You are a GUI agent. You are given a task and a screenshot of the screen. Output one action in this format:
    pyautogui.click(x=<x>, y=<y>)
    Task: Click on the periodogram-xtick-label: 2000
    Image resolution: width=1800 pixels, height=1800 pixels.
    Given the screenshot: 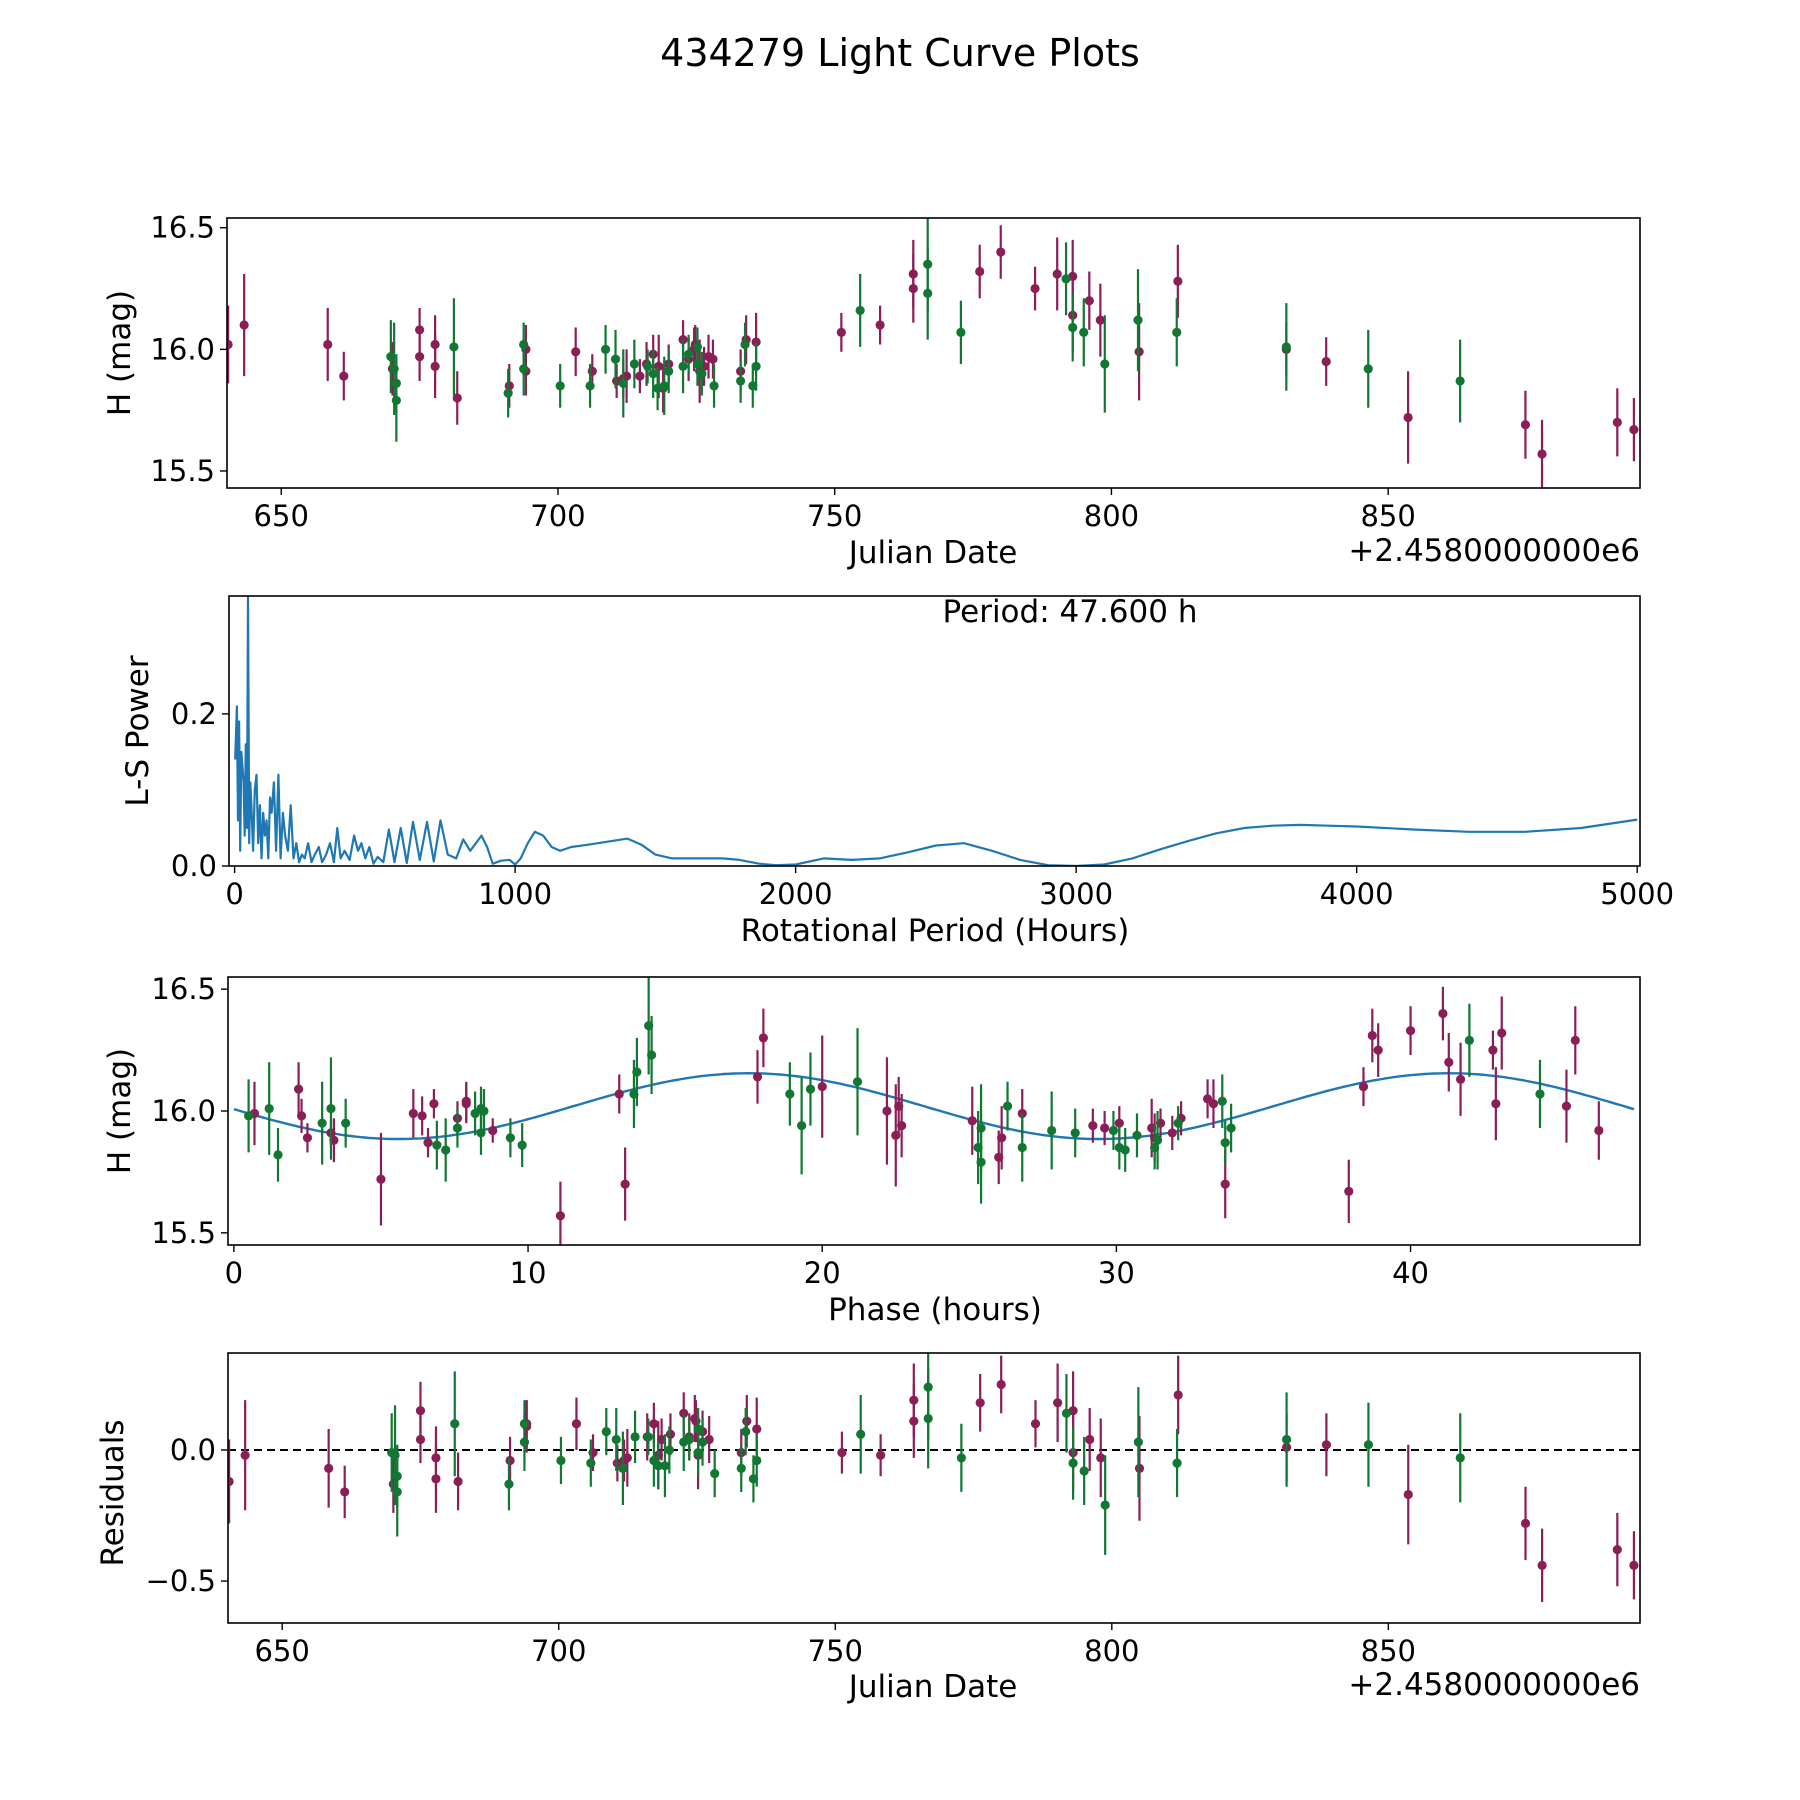 What is the action you would take?
    pyautogui.click(x=796, y=894)
    